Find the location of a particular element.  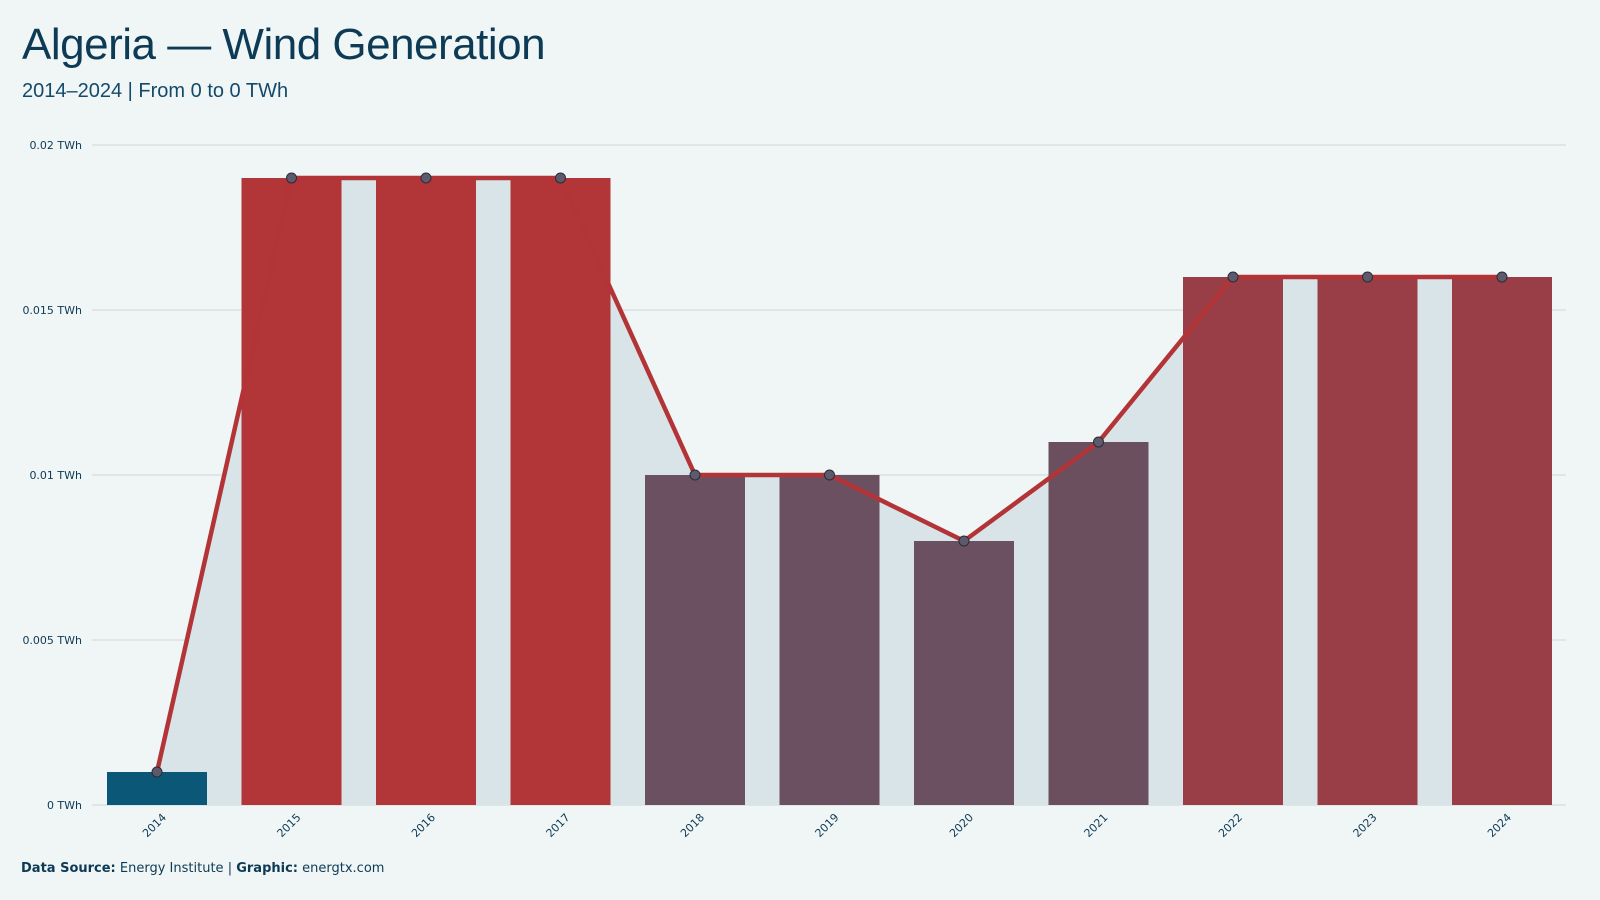

bar-2022 is located at coordinates (1233, 541).